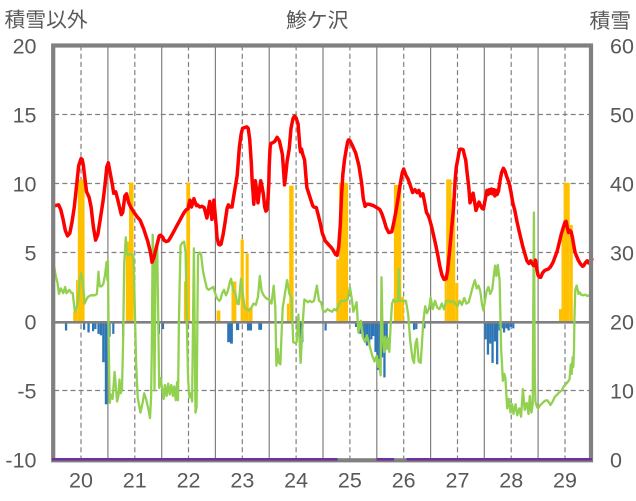 The width and height of the screenshot is (636, 501). Describe the element at coordinates (350, 481) in the screenshot. I see `svg-text: 25` at that location.